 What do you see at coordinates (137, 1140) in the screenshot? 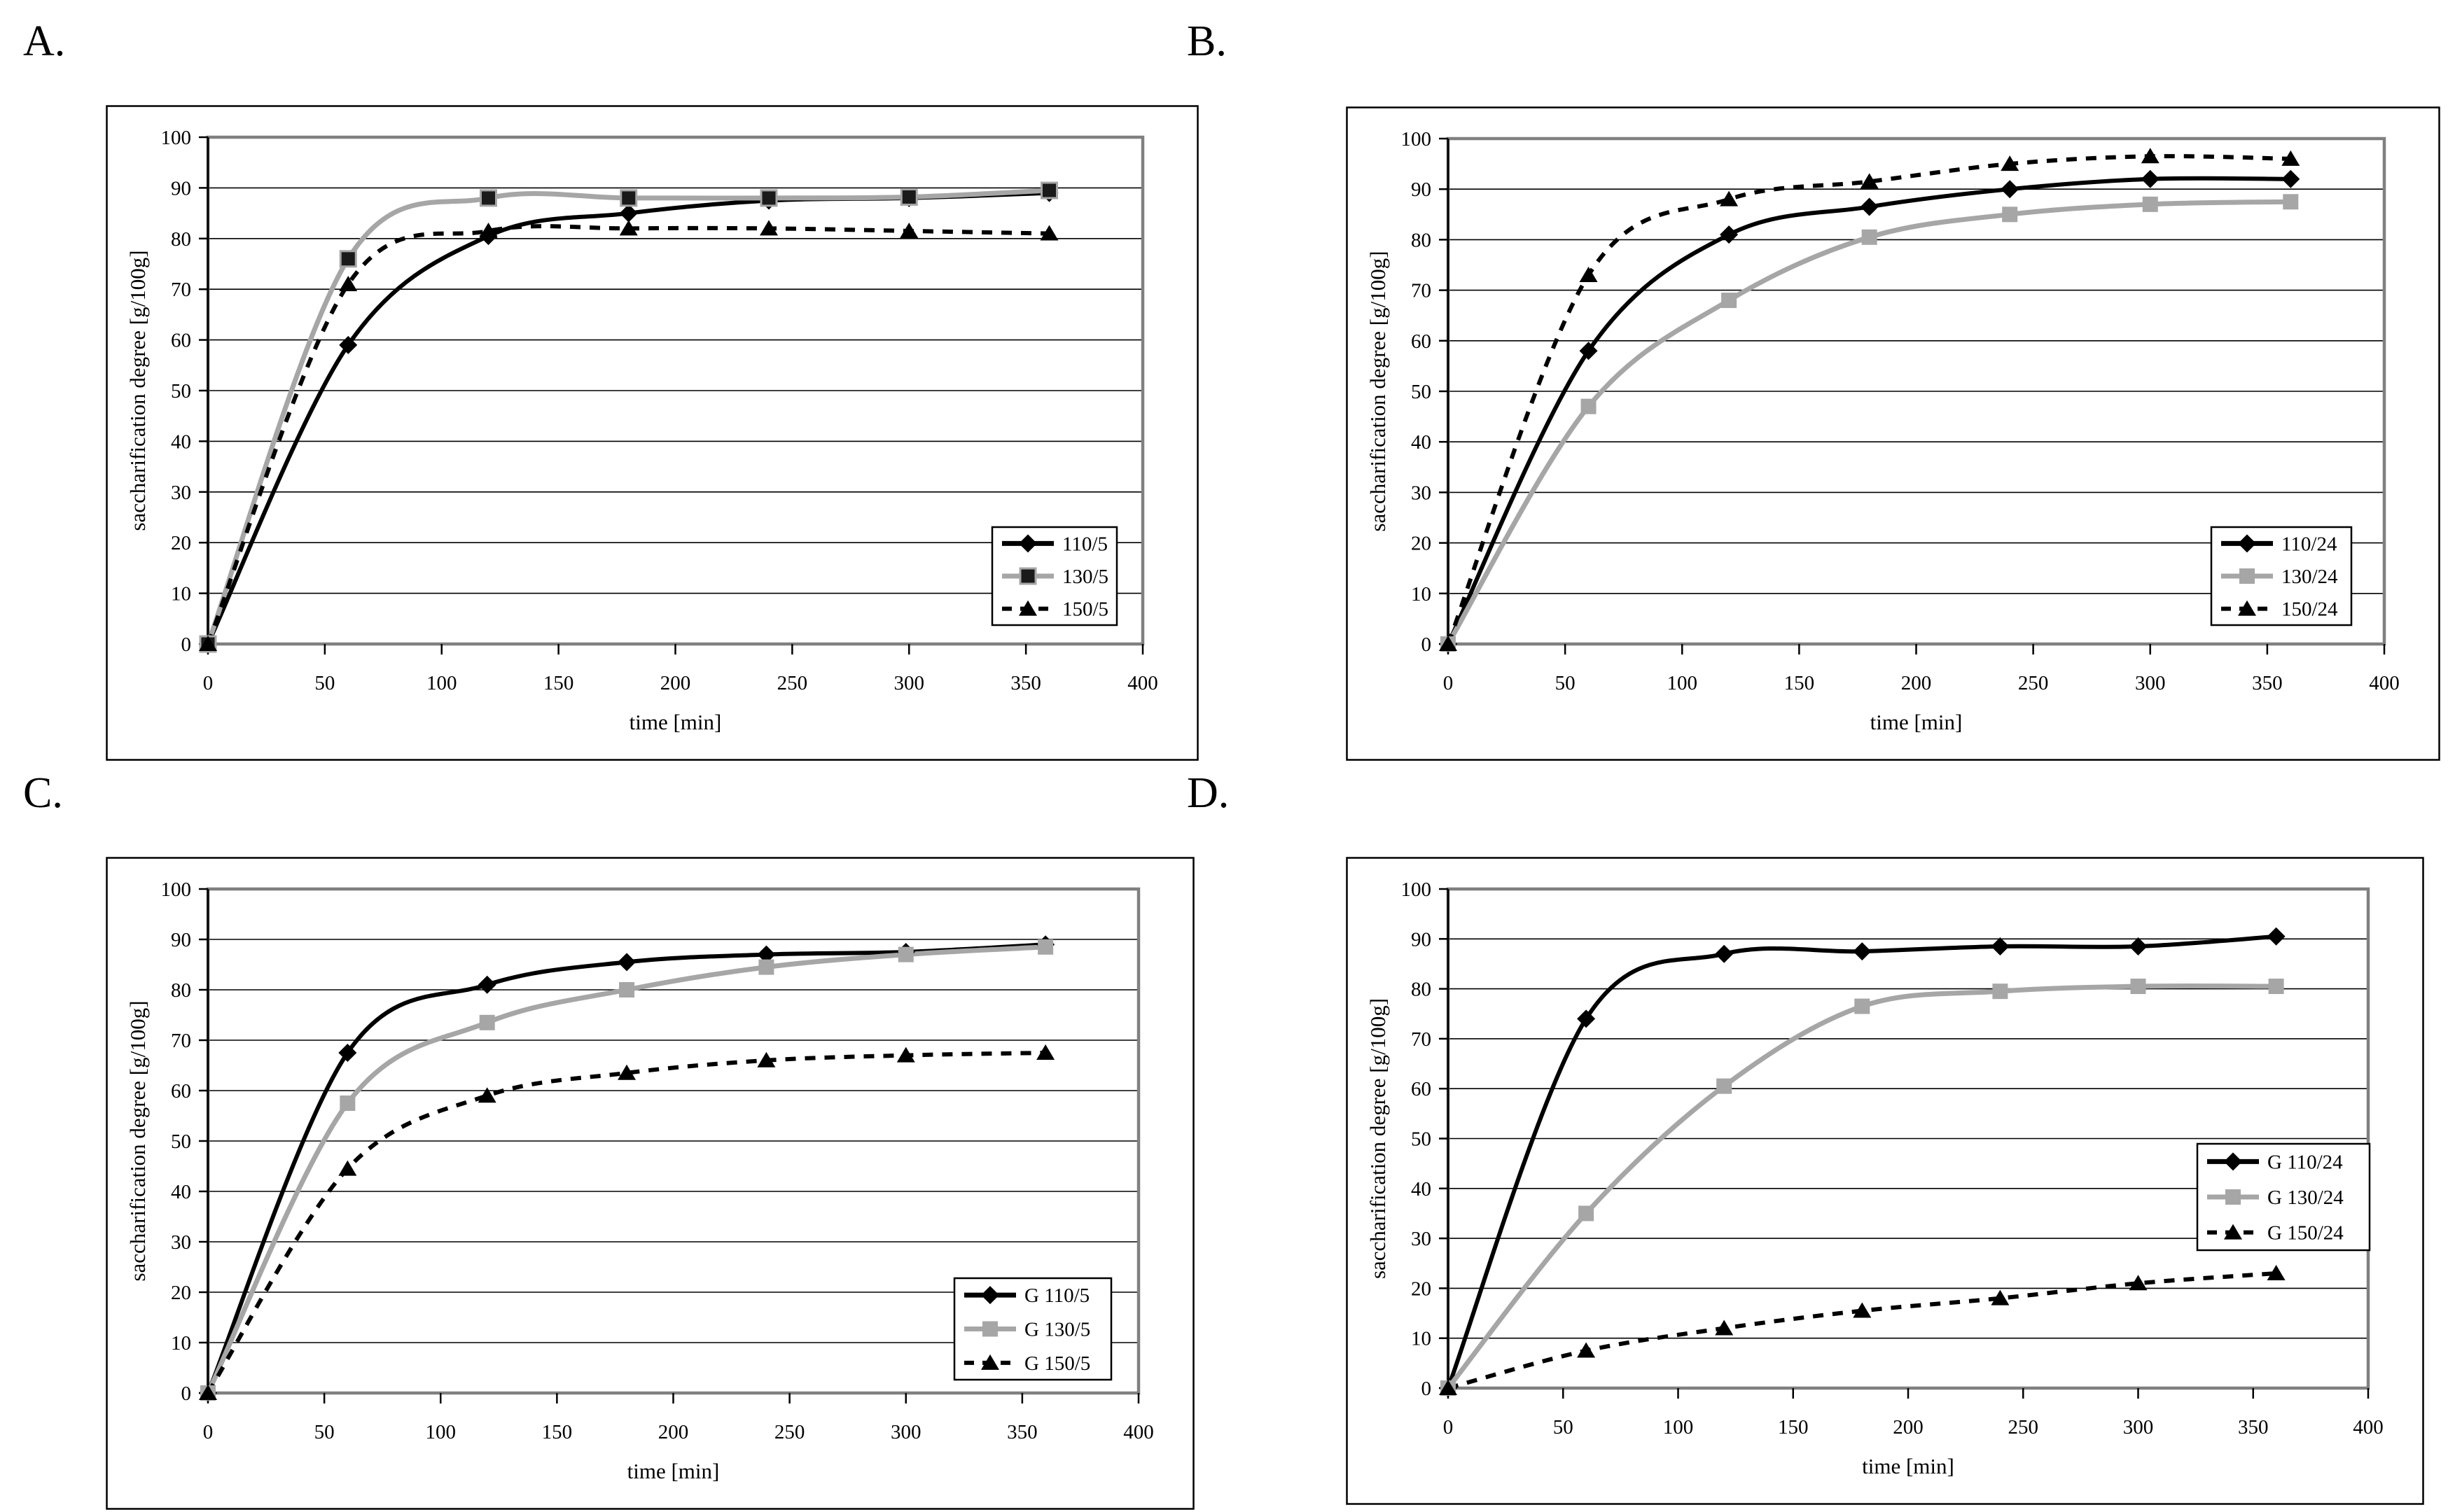
I see `y-axis-title: saccharification degree [g/100g]` at bounding box center [137, 1140].